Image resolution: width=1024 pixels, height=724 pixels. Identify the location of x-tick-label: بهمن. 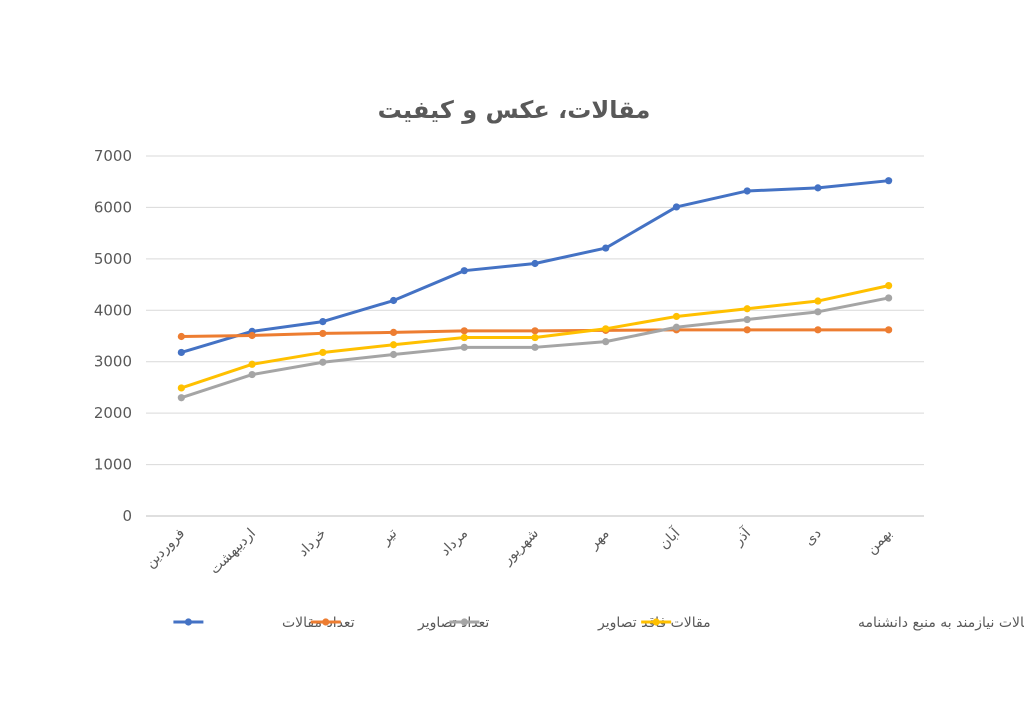
(880, 542).